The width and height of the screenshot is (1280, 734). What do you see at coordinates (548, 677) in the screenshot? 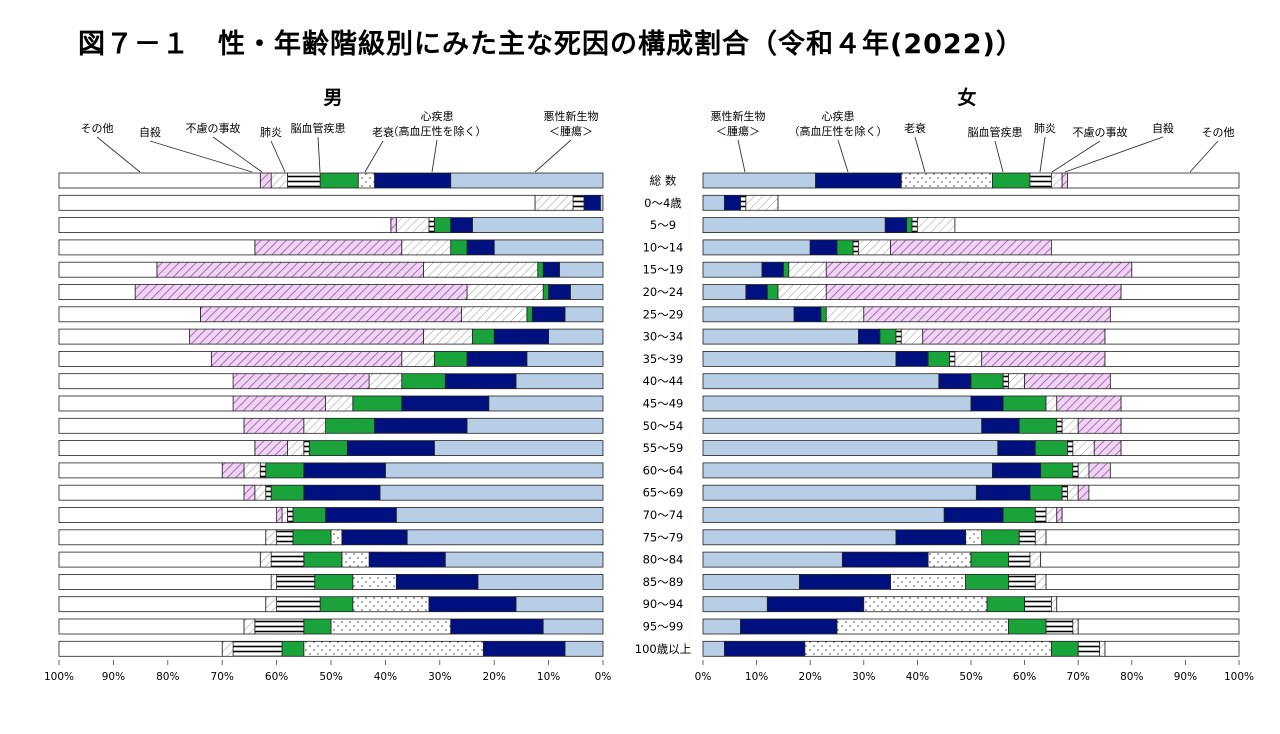
I see `male-x-tick-label: 10%` at bounding box center [548, 677].